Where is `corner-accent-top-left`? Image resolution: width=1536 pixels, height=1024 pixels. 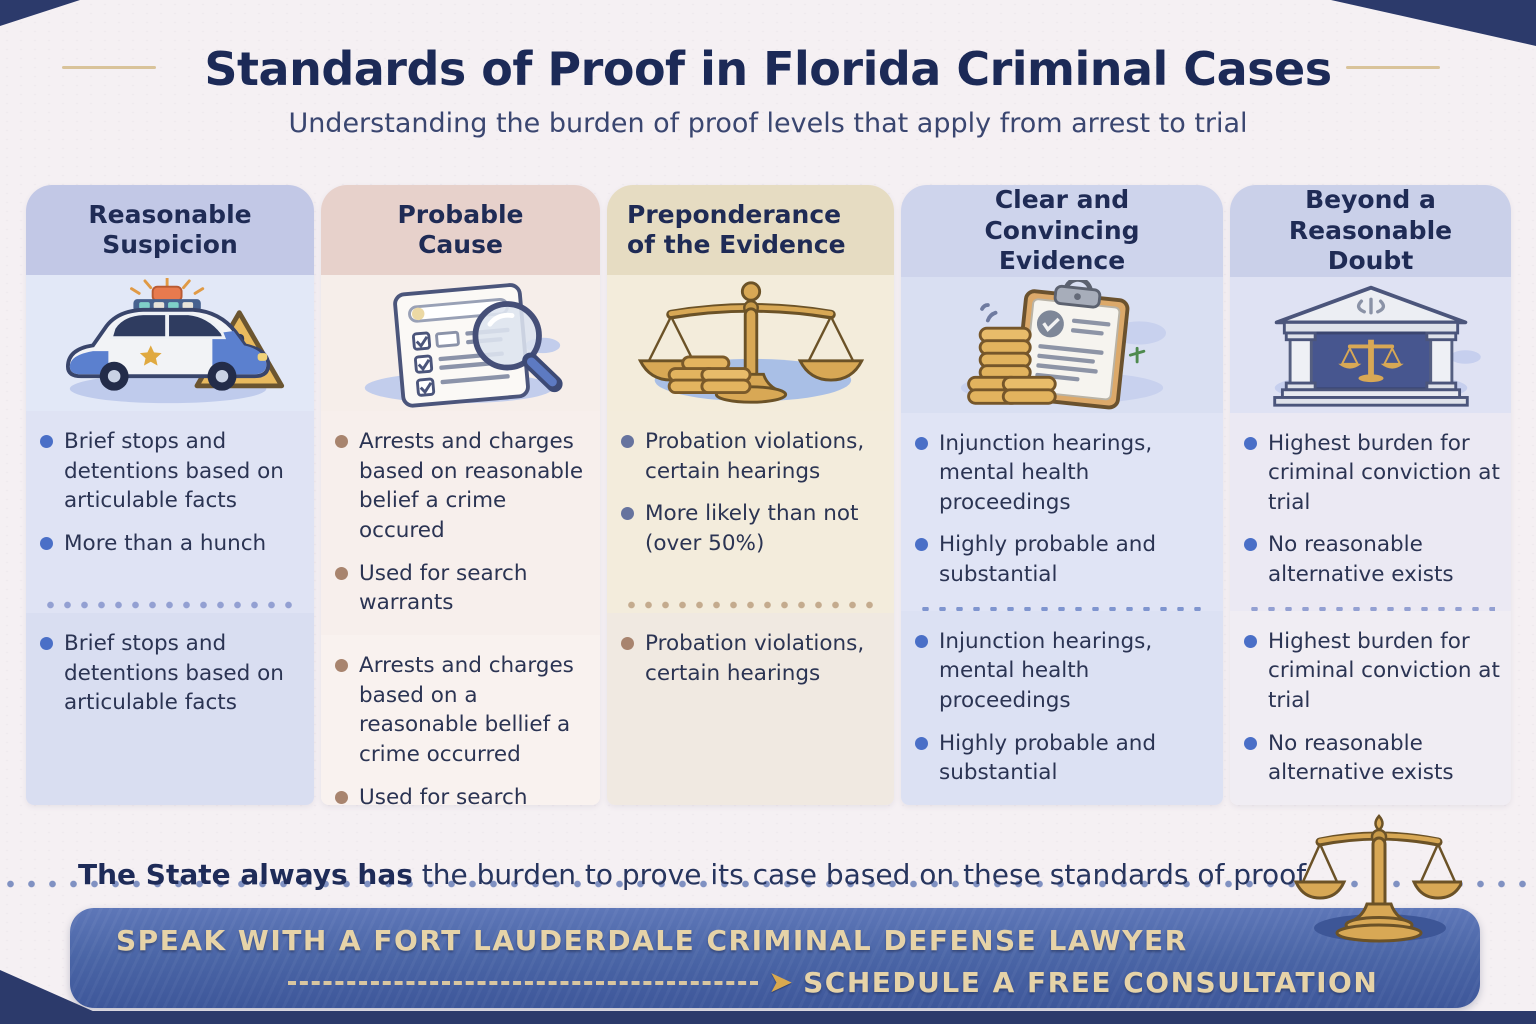 corner-accent-top-left is located at coordinates (40, 13).